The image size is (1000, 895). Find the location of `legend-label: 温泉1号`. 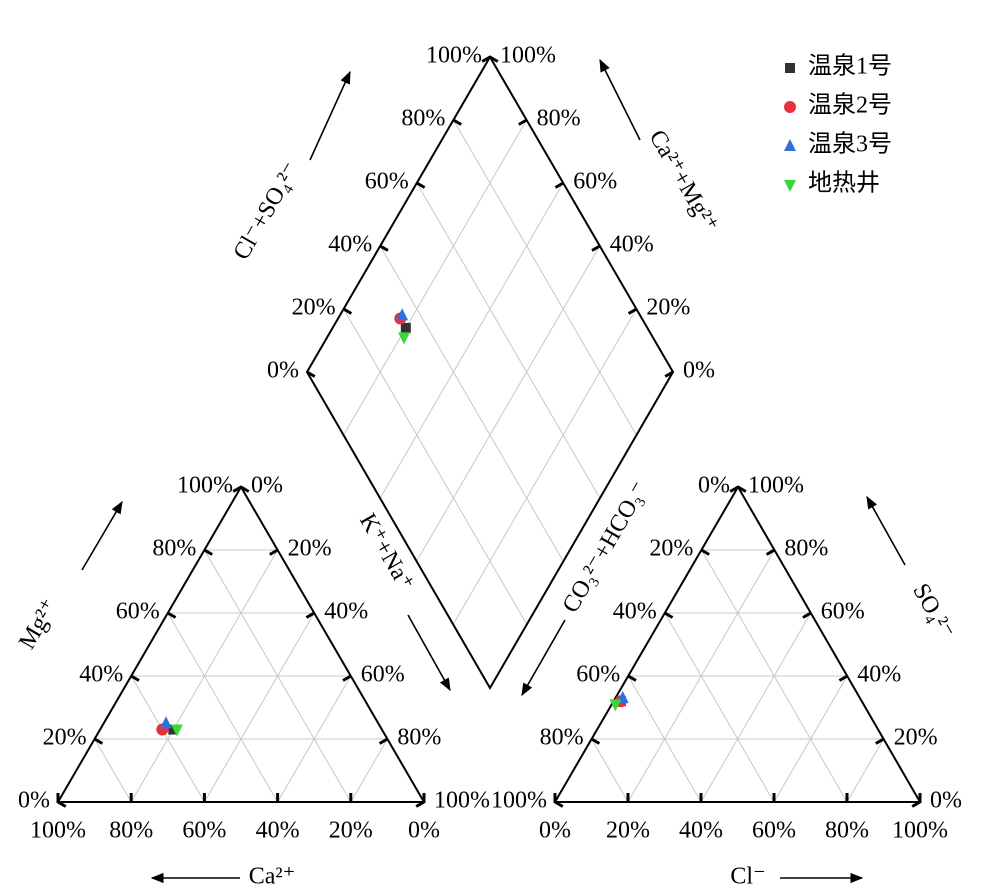

legend-label: 温泉1号 is located at coordinates (850, 66).